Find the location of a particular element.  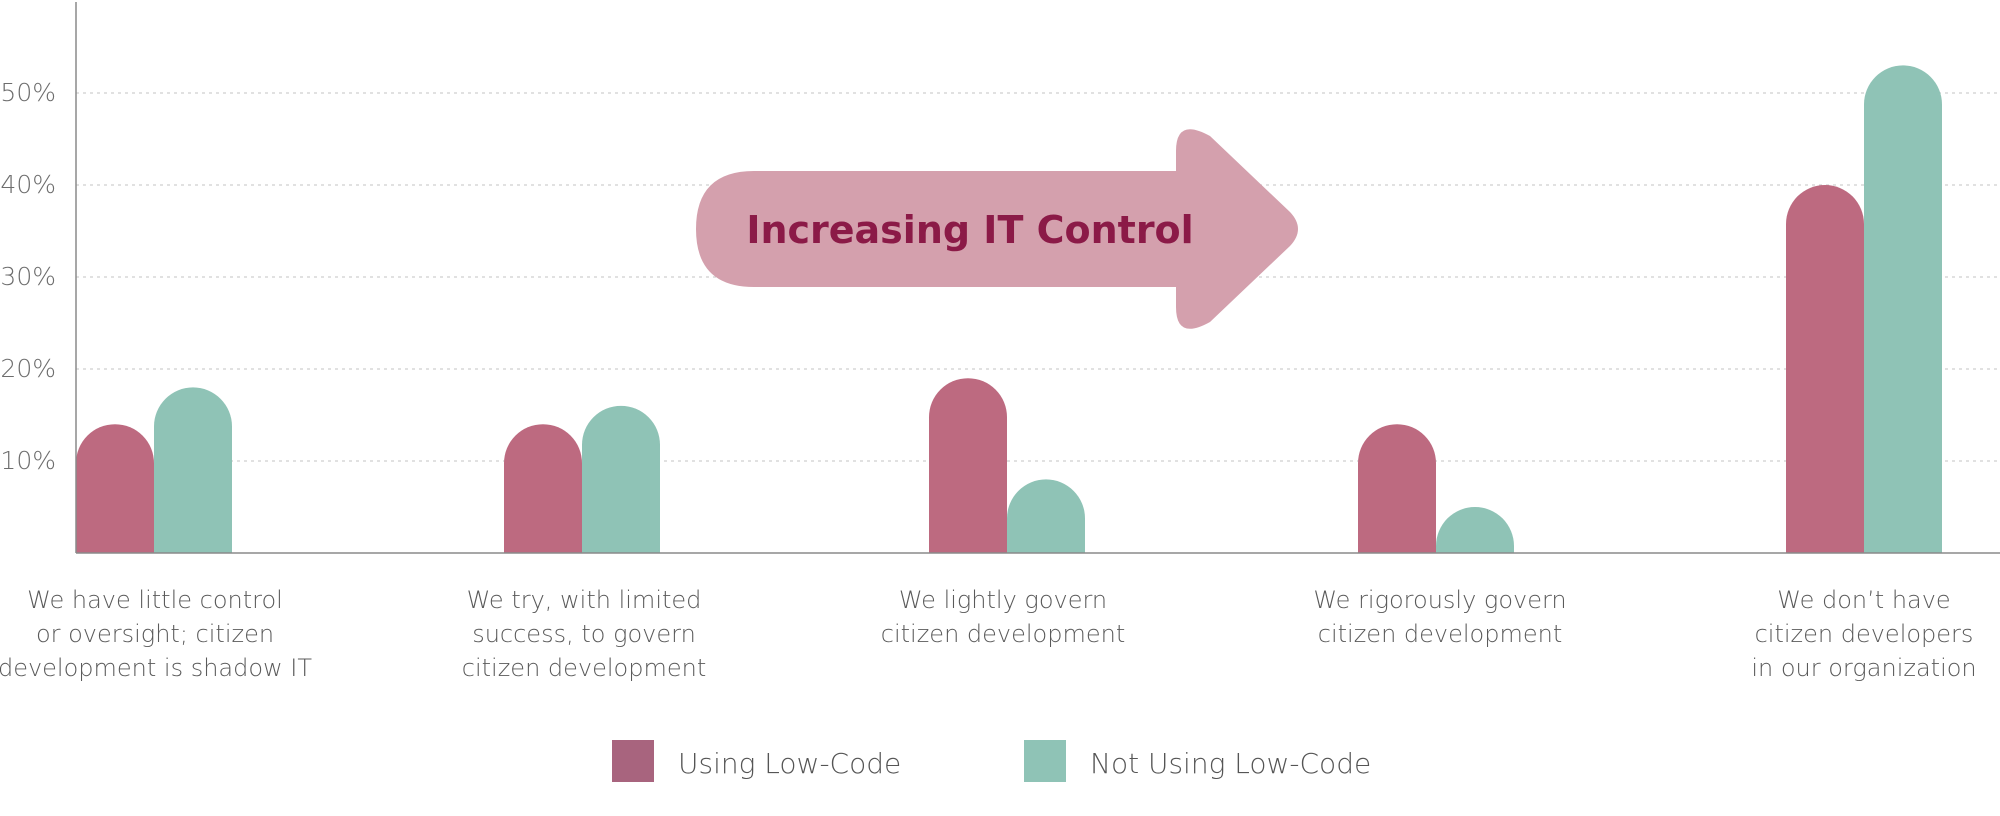

x-category-label-line: development is shadow IT is located at coordinates (156, 668).